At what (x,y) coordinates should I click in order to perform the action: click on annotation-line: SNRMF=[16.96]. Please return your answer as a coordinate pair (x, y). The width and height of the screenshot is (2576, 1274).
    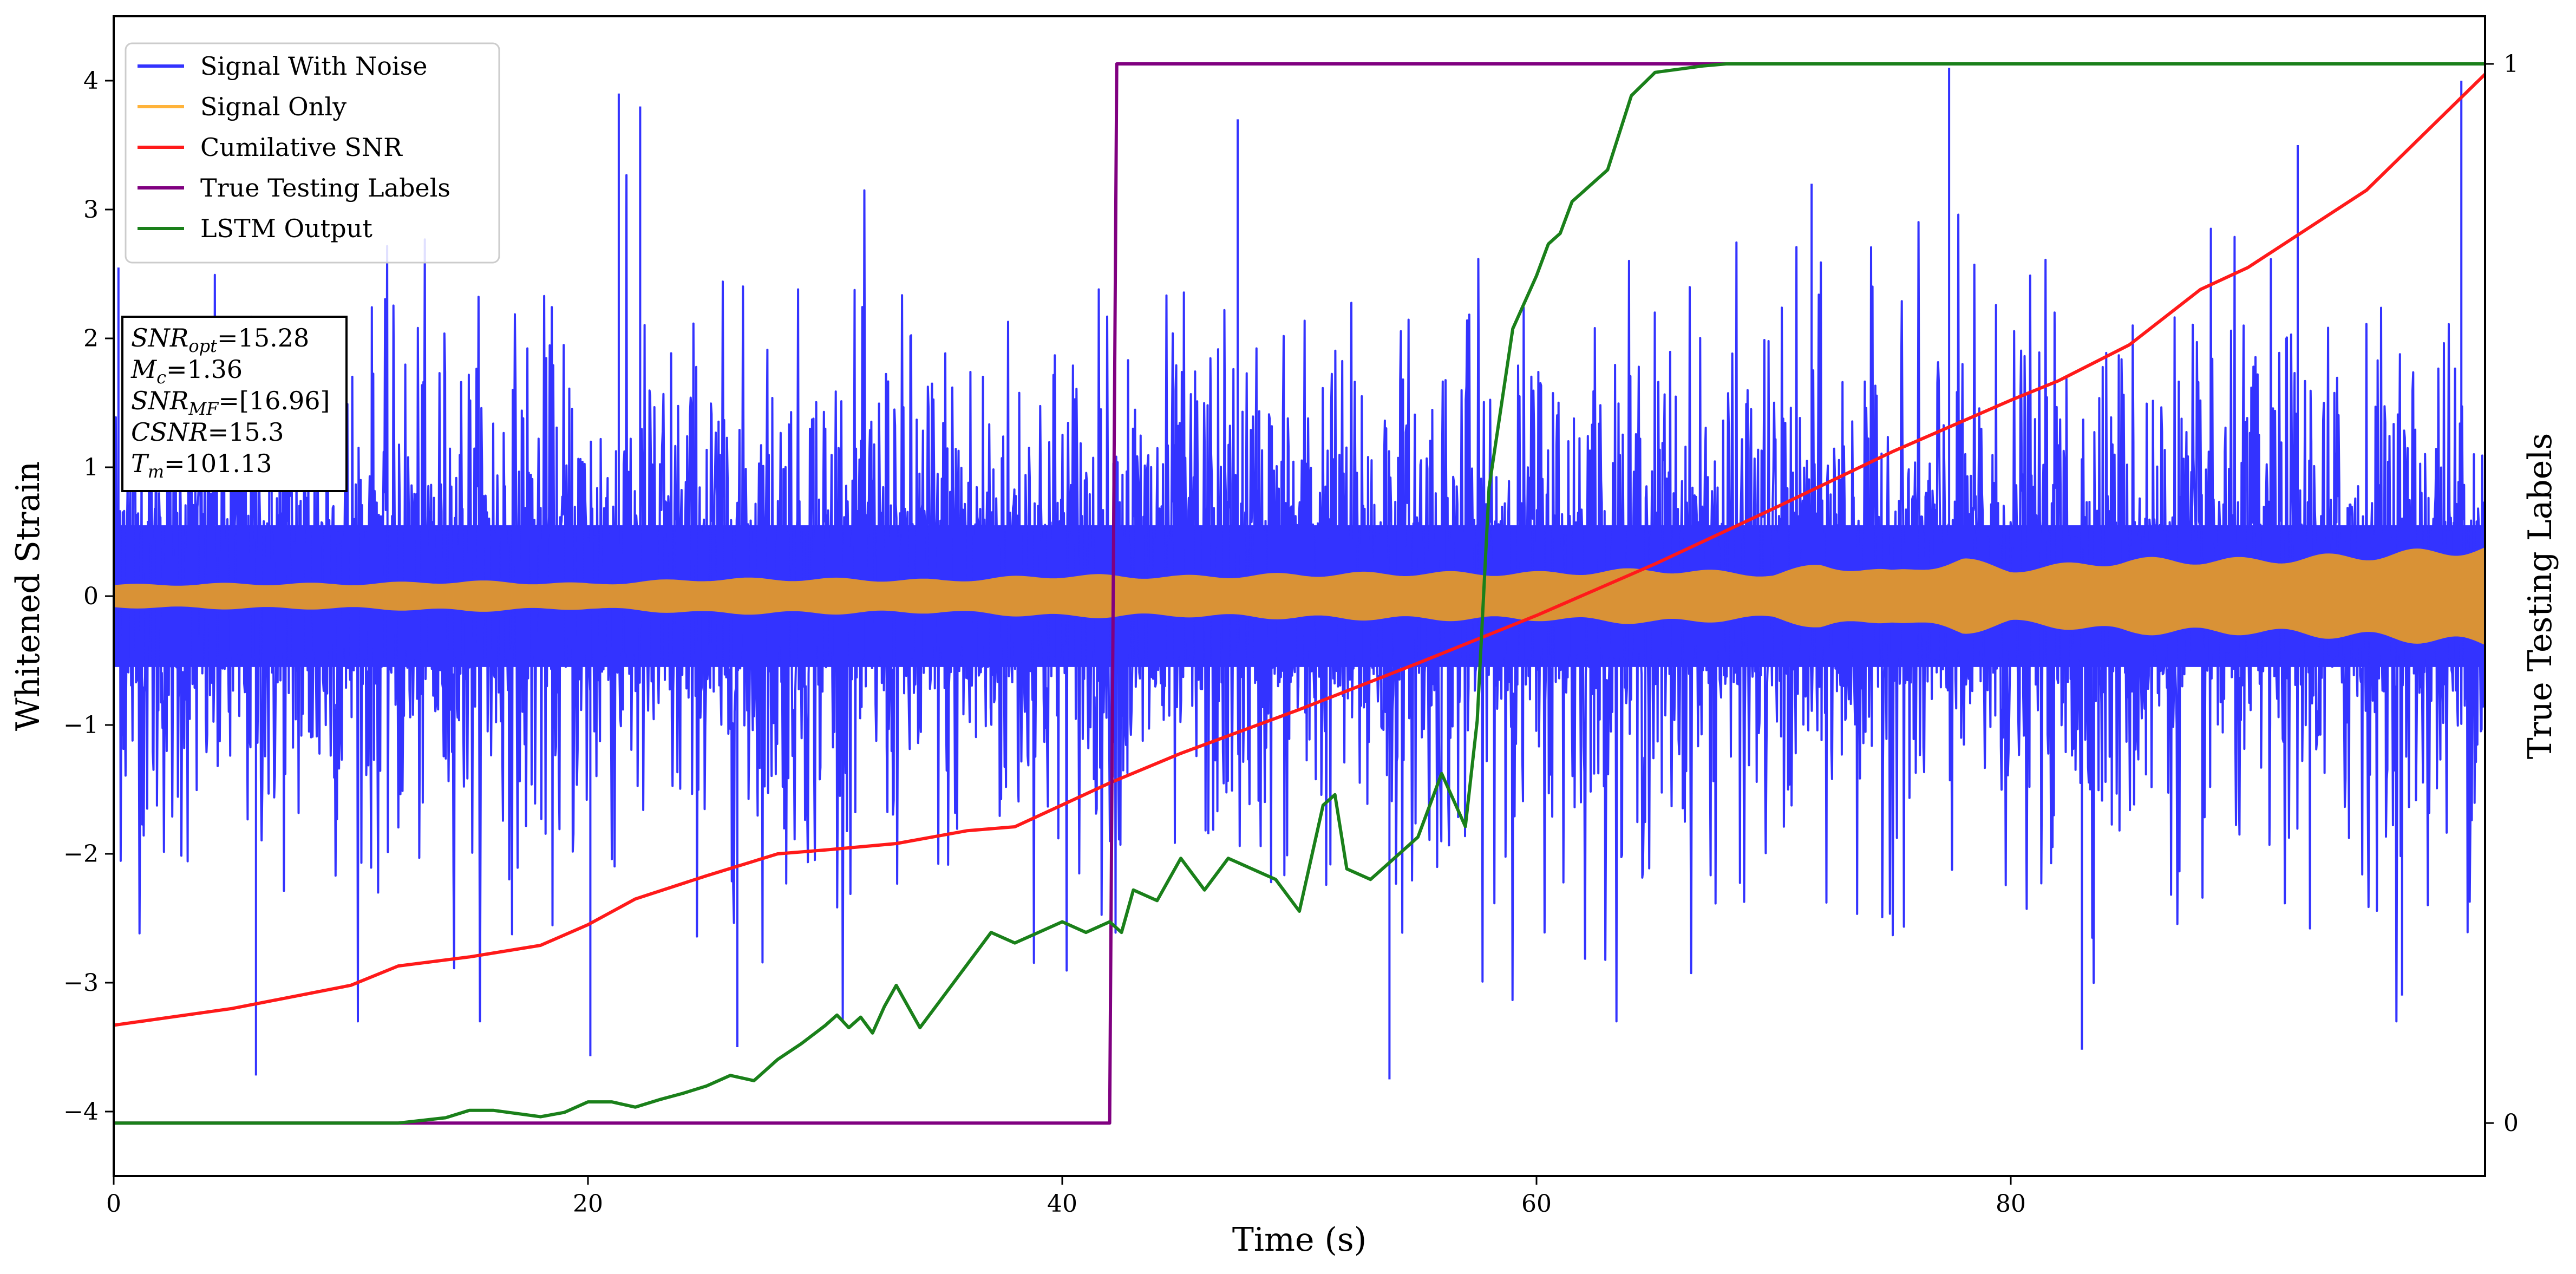
    Looking at the image, I should click on (231, 402).